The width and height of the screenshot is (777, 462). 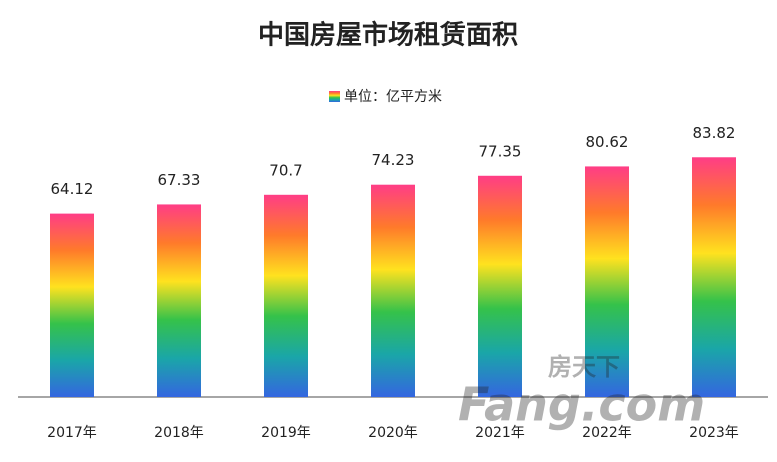 What do you see at coordinates (500, 151) in the screenshot?
I see `value-label: 77.35` at bounding box center [500, 151].